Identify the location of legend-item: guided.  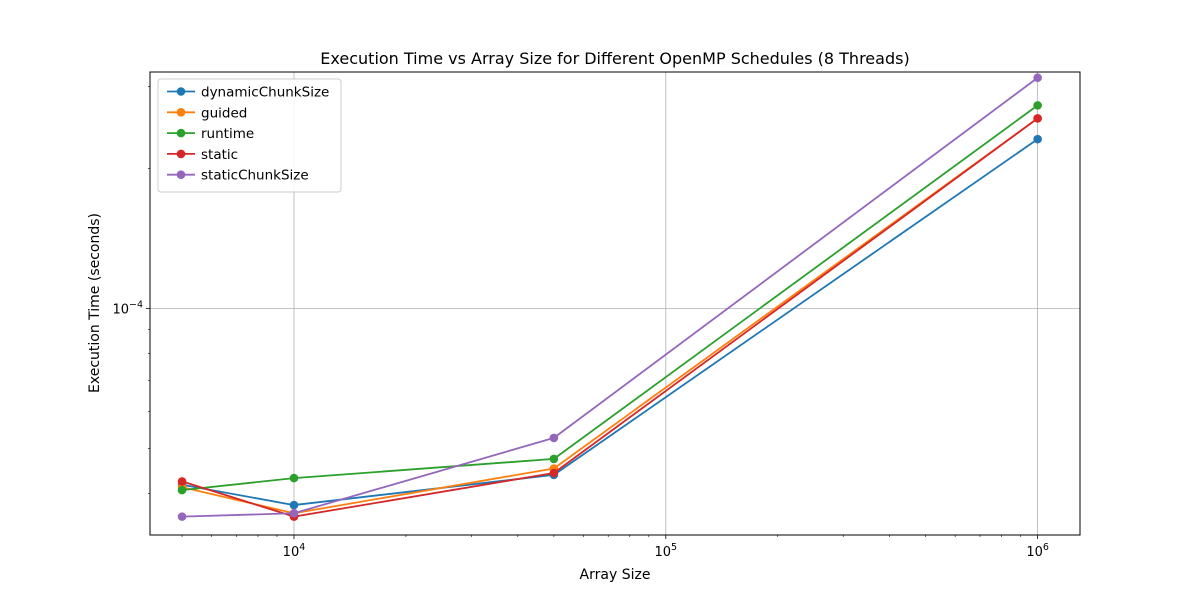
(207, 113).